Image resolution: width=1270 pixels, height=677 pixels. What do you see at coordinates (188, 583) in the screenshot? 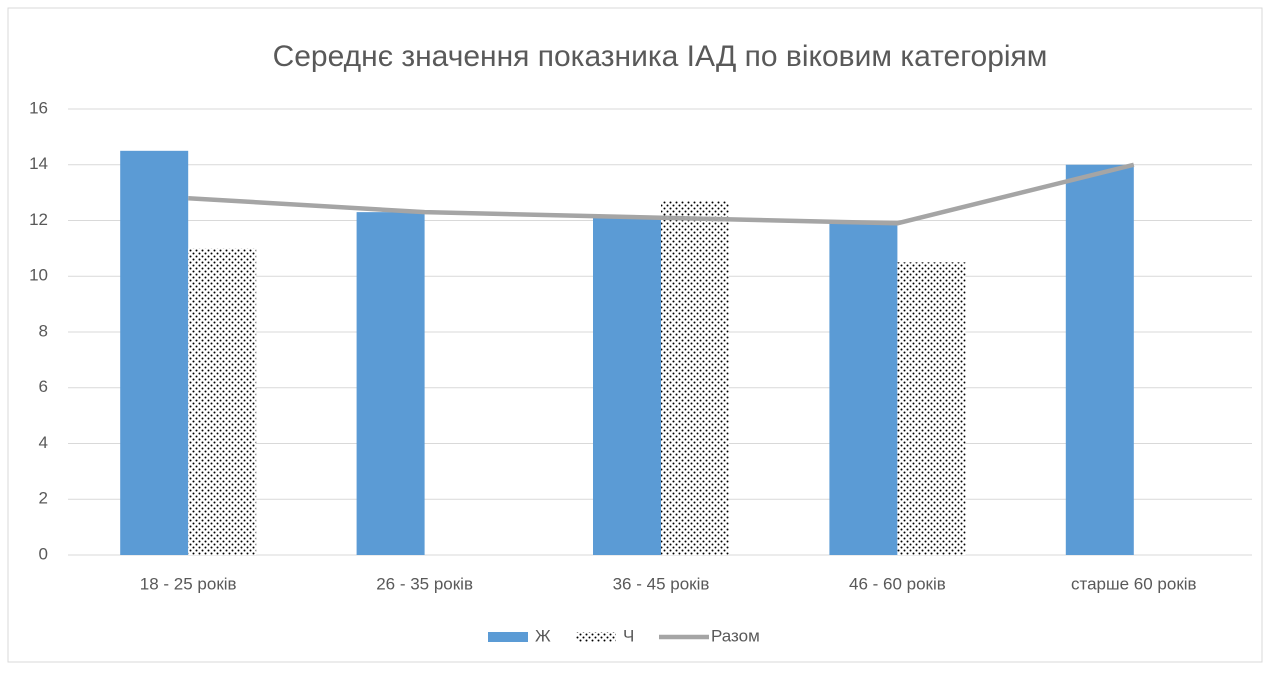
I see `x-tick-label: 18 - 25 років` at bounding box center [188, 583].